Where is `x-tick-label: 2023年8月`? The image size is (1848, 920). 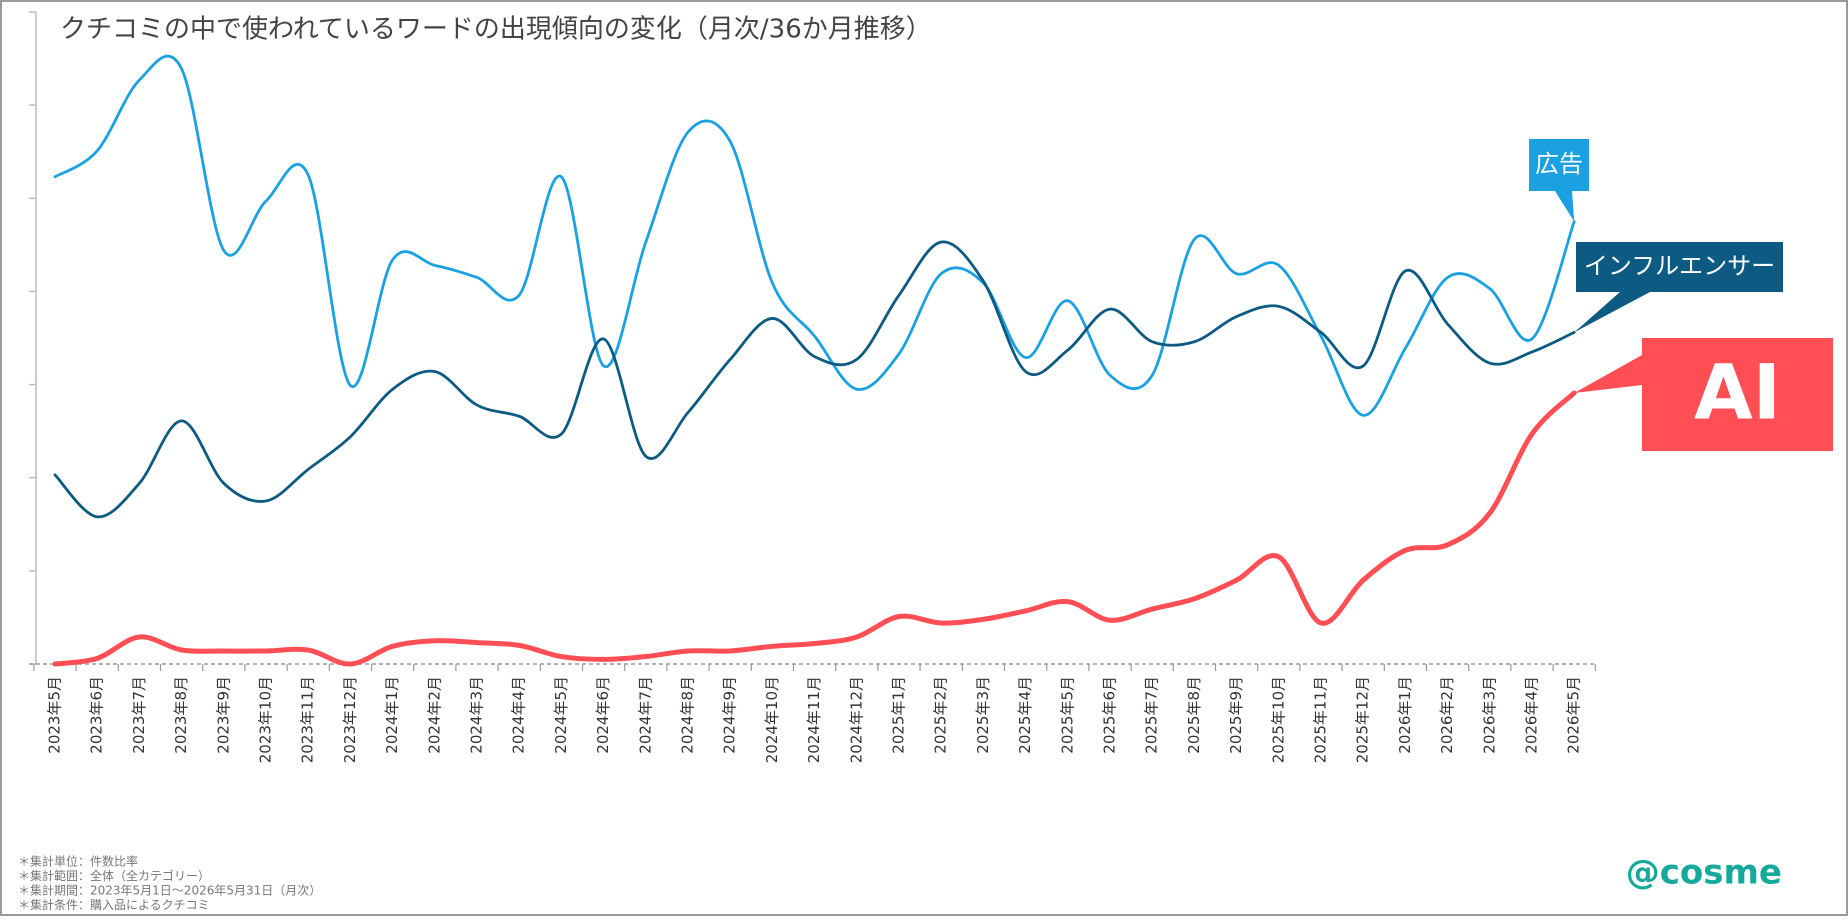
x-tick-label: 2023年8月 is located at coordinates (181, 715).